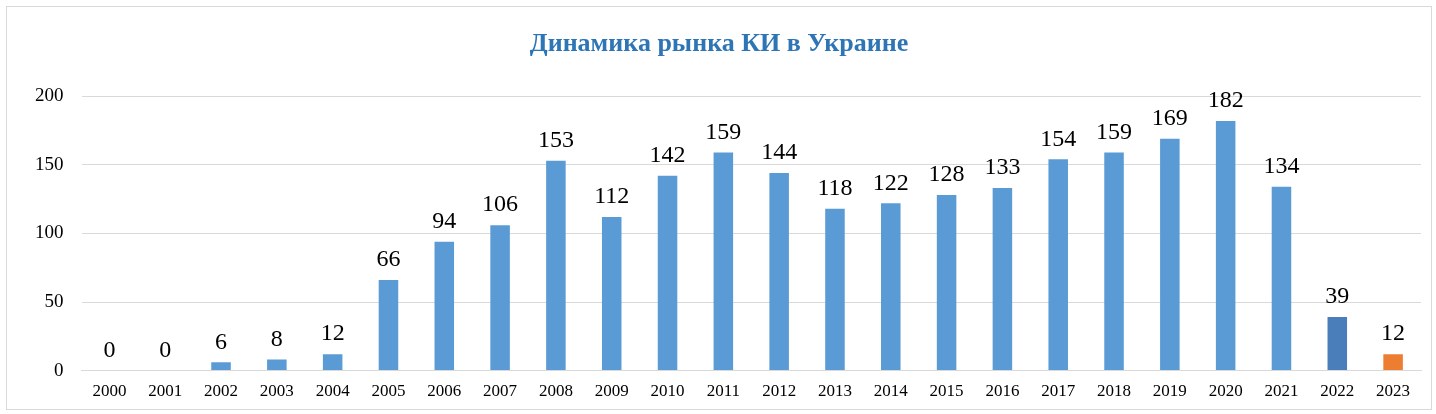  Describe the element at coordinates (49, 163) in the screenshot. I see `y-tick-label: 150` at that location.